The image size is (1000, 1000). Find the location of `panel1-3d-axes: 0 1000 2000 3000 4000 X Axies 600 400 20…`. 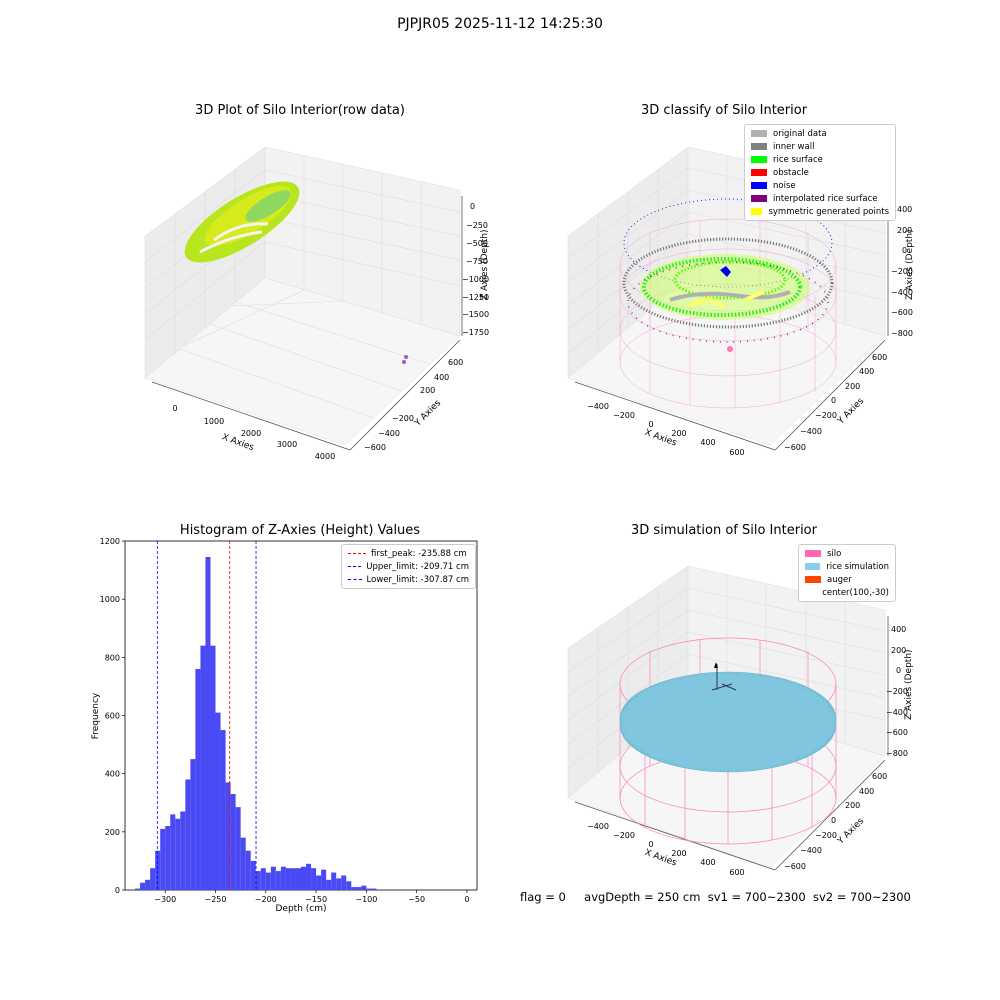

panel1-3d-axes: 0 1000 2000 3000 4000 X Axies 600 400 20… is located at coordinates (317, 303).